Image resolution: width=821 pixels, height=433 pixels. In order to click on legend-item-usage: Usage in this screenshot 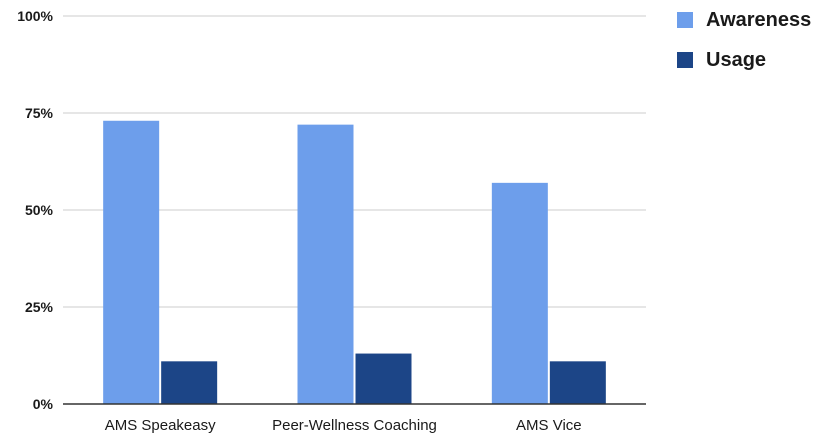, I will do `click(744, 60)`.